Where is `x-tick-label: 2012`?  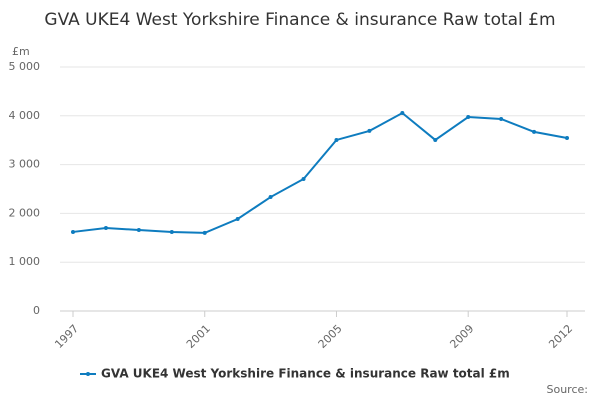
x-tick-label: 2012 is located at coordinates (560, 336).